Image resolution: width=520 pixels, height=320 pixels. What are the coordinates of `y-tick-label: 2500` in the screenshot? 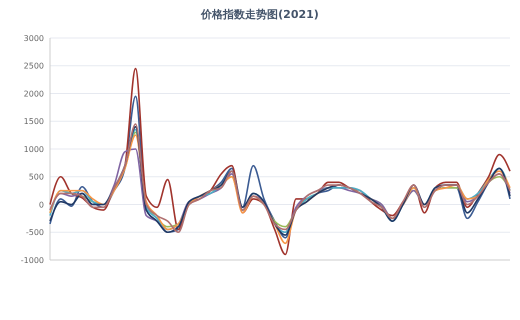 It's located at (34, 66).